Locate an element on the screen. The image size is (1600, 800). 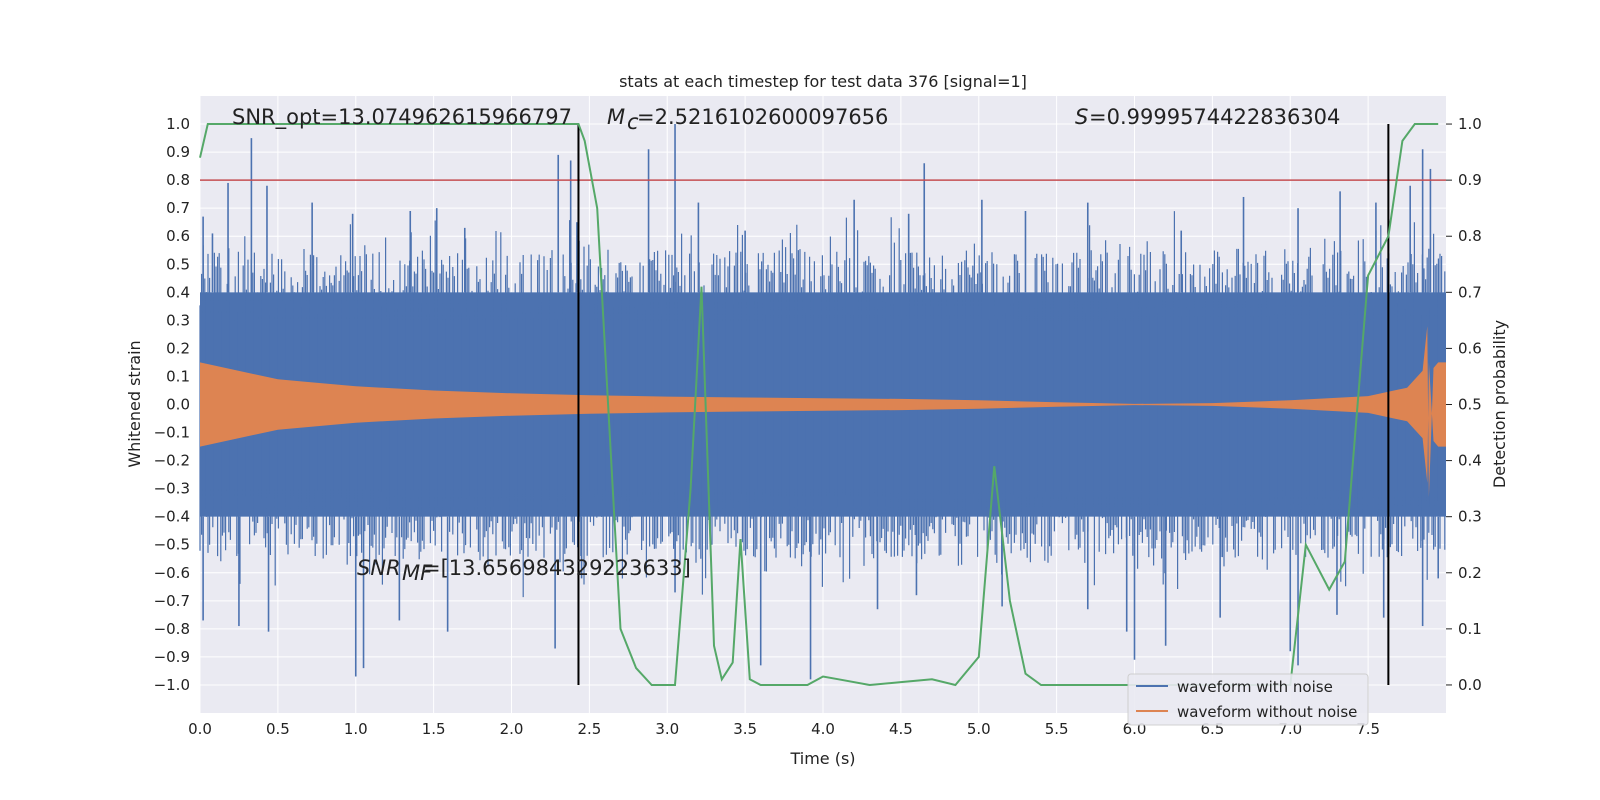
y-tick-label-13: −0.3 is located at coordinates (172, 489).